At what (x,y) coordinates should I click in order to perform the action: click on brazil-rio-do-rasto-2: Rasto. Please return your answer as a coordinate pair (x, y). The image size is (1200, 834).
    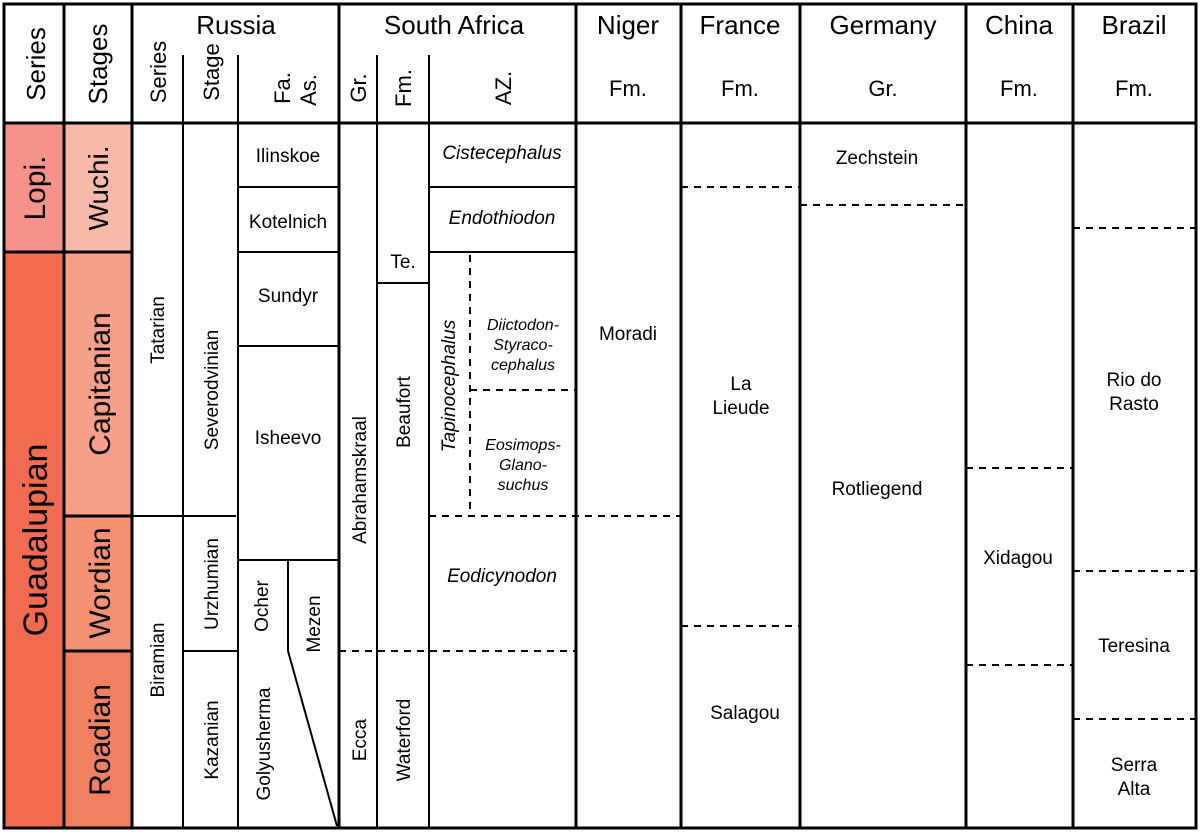
    Looking at the image, I should click on (1134, 404).